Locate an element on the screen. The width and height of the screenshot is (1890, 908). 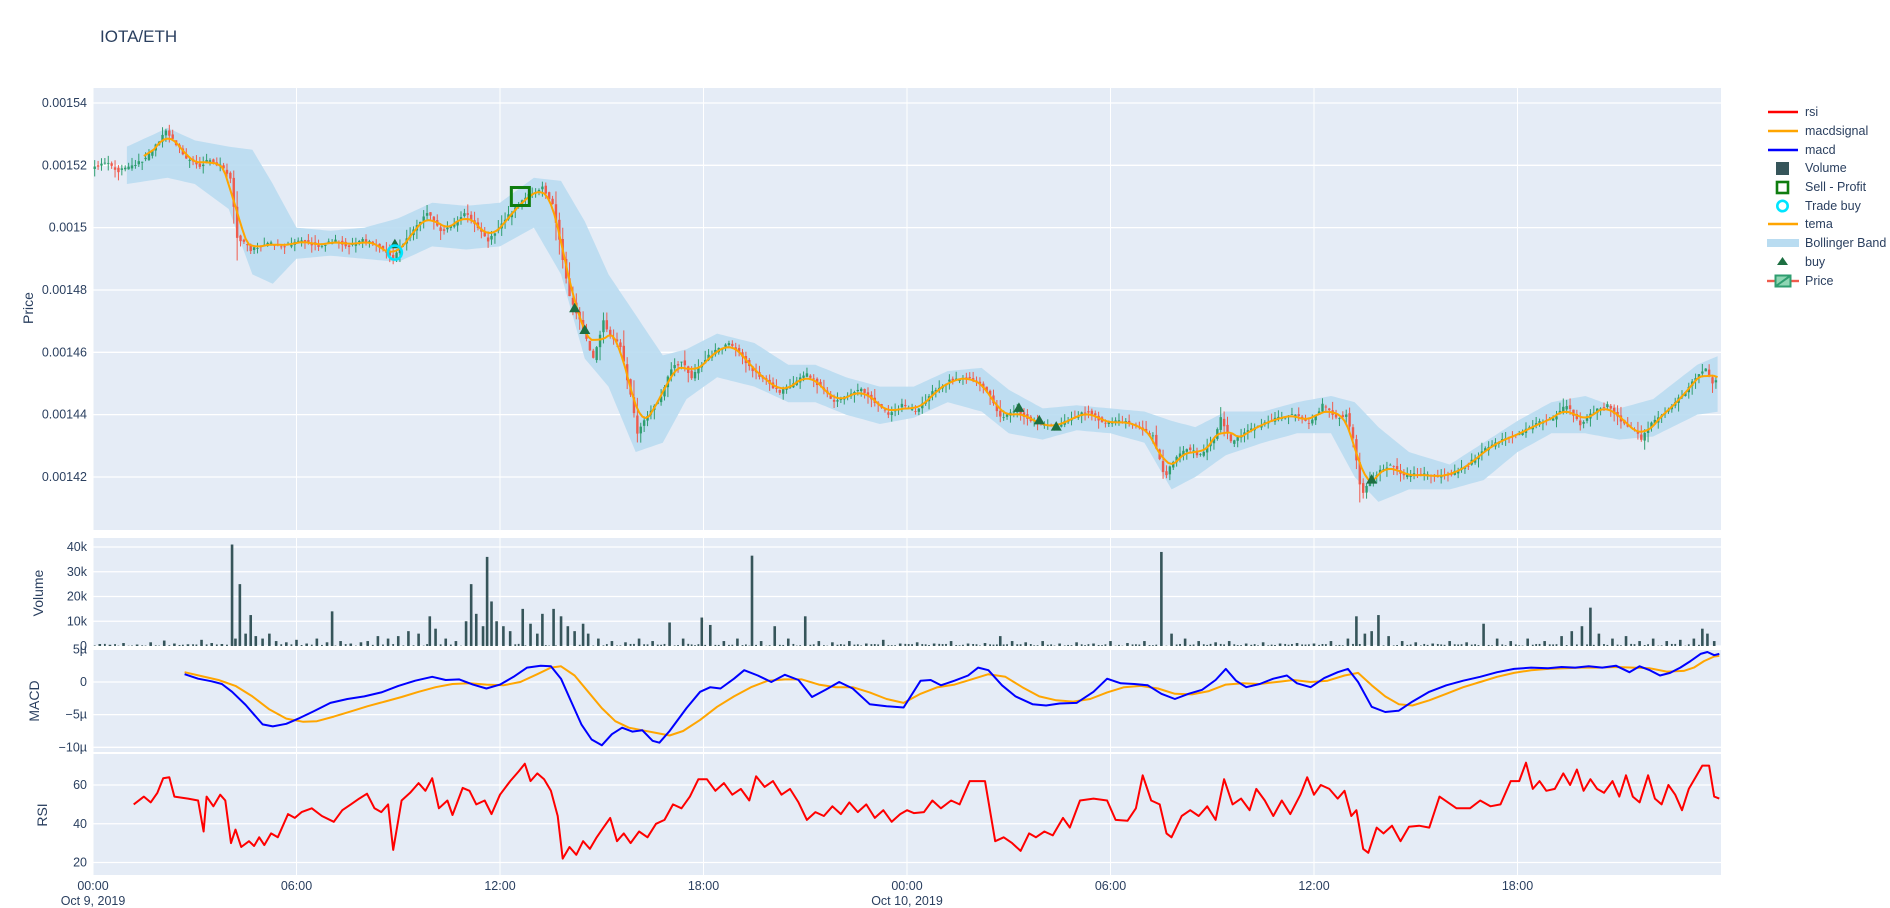
legend-item-sell-profit: Sell - Profit is located at coordinates (1826, 187).